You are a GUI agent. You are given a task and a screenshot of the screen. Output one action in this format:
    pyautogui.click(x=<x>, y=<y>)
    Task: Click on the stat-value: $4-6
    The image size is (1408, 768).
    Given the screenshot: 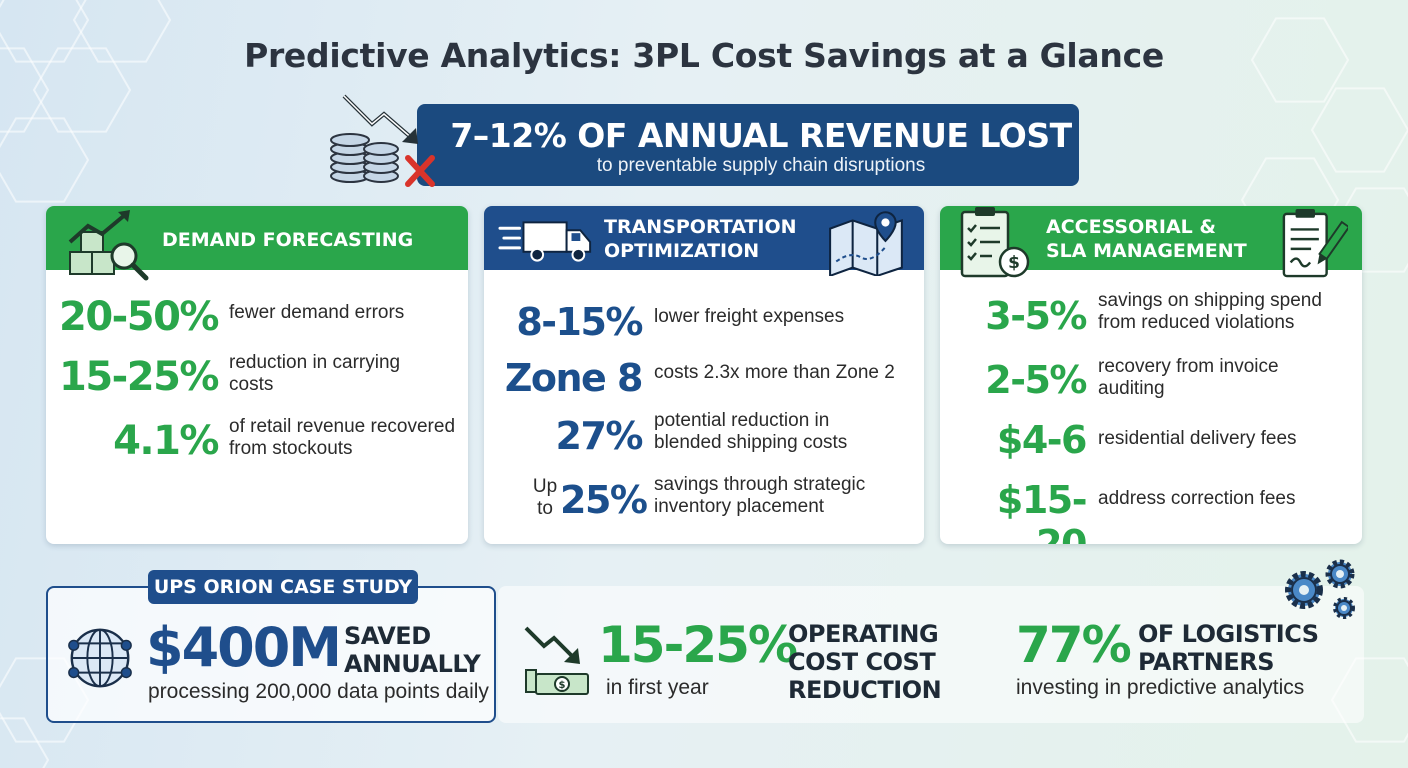 What is the action you would take?
    pyautogui.click(x=1042, y=440)
    